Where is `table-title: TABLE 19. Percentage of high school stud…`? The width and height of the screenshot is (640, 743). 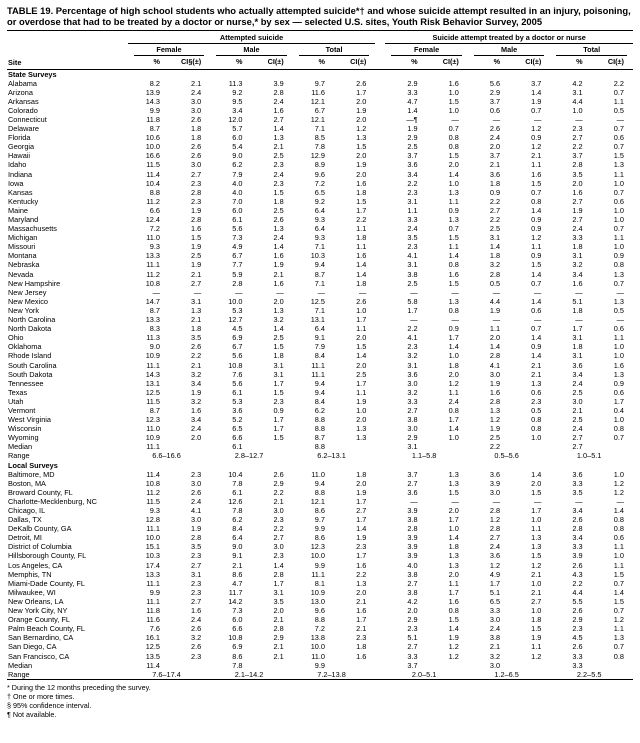
table-title: TABLE 19. Percentage of high school stud… is located at coordinates (319, 16).